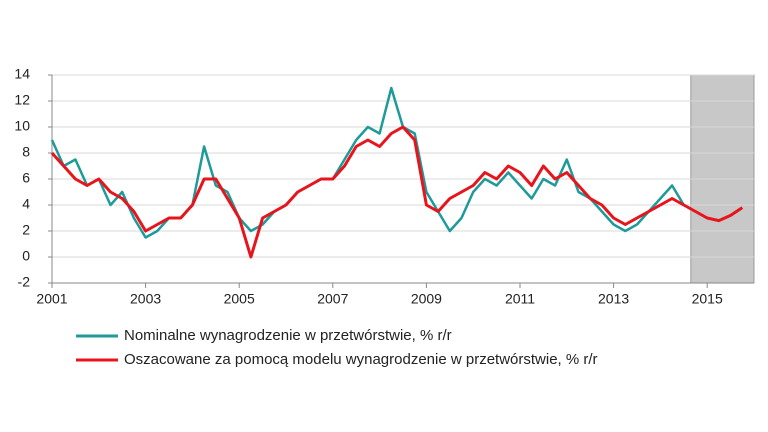  What do you see at coordinates (26, 178) in the screenshot?
I see `y-tick-label: 6` at bounding box center [26, 178].